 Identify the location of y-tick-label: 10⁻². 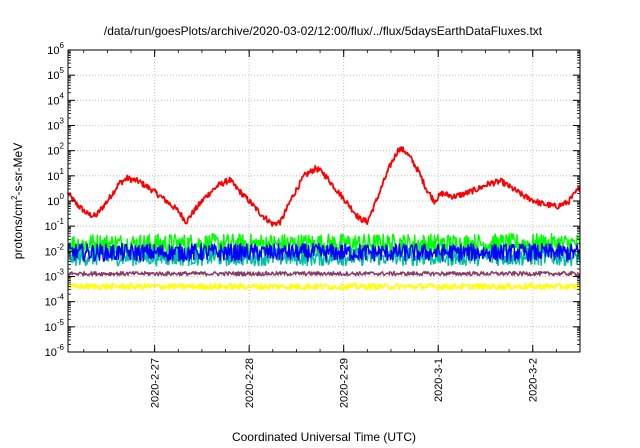
(55, 250).